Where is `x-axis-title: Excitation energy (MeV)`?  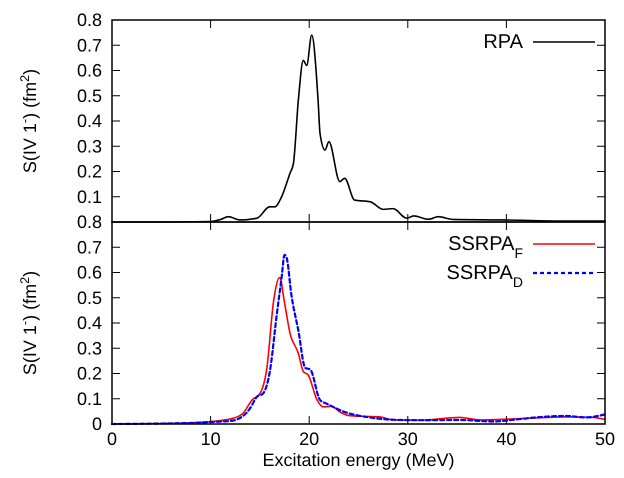 x-axis-title: Excitation energy (MeV) is located at coordinates (358, 460).